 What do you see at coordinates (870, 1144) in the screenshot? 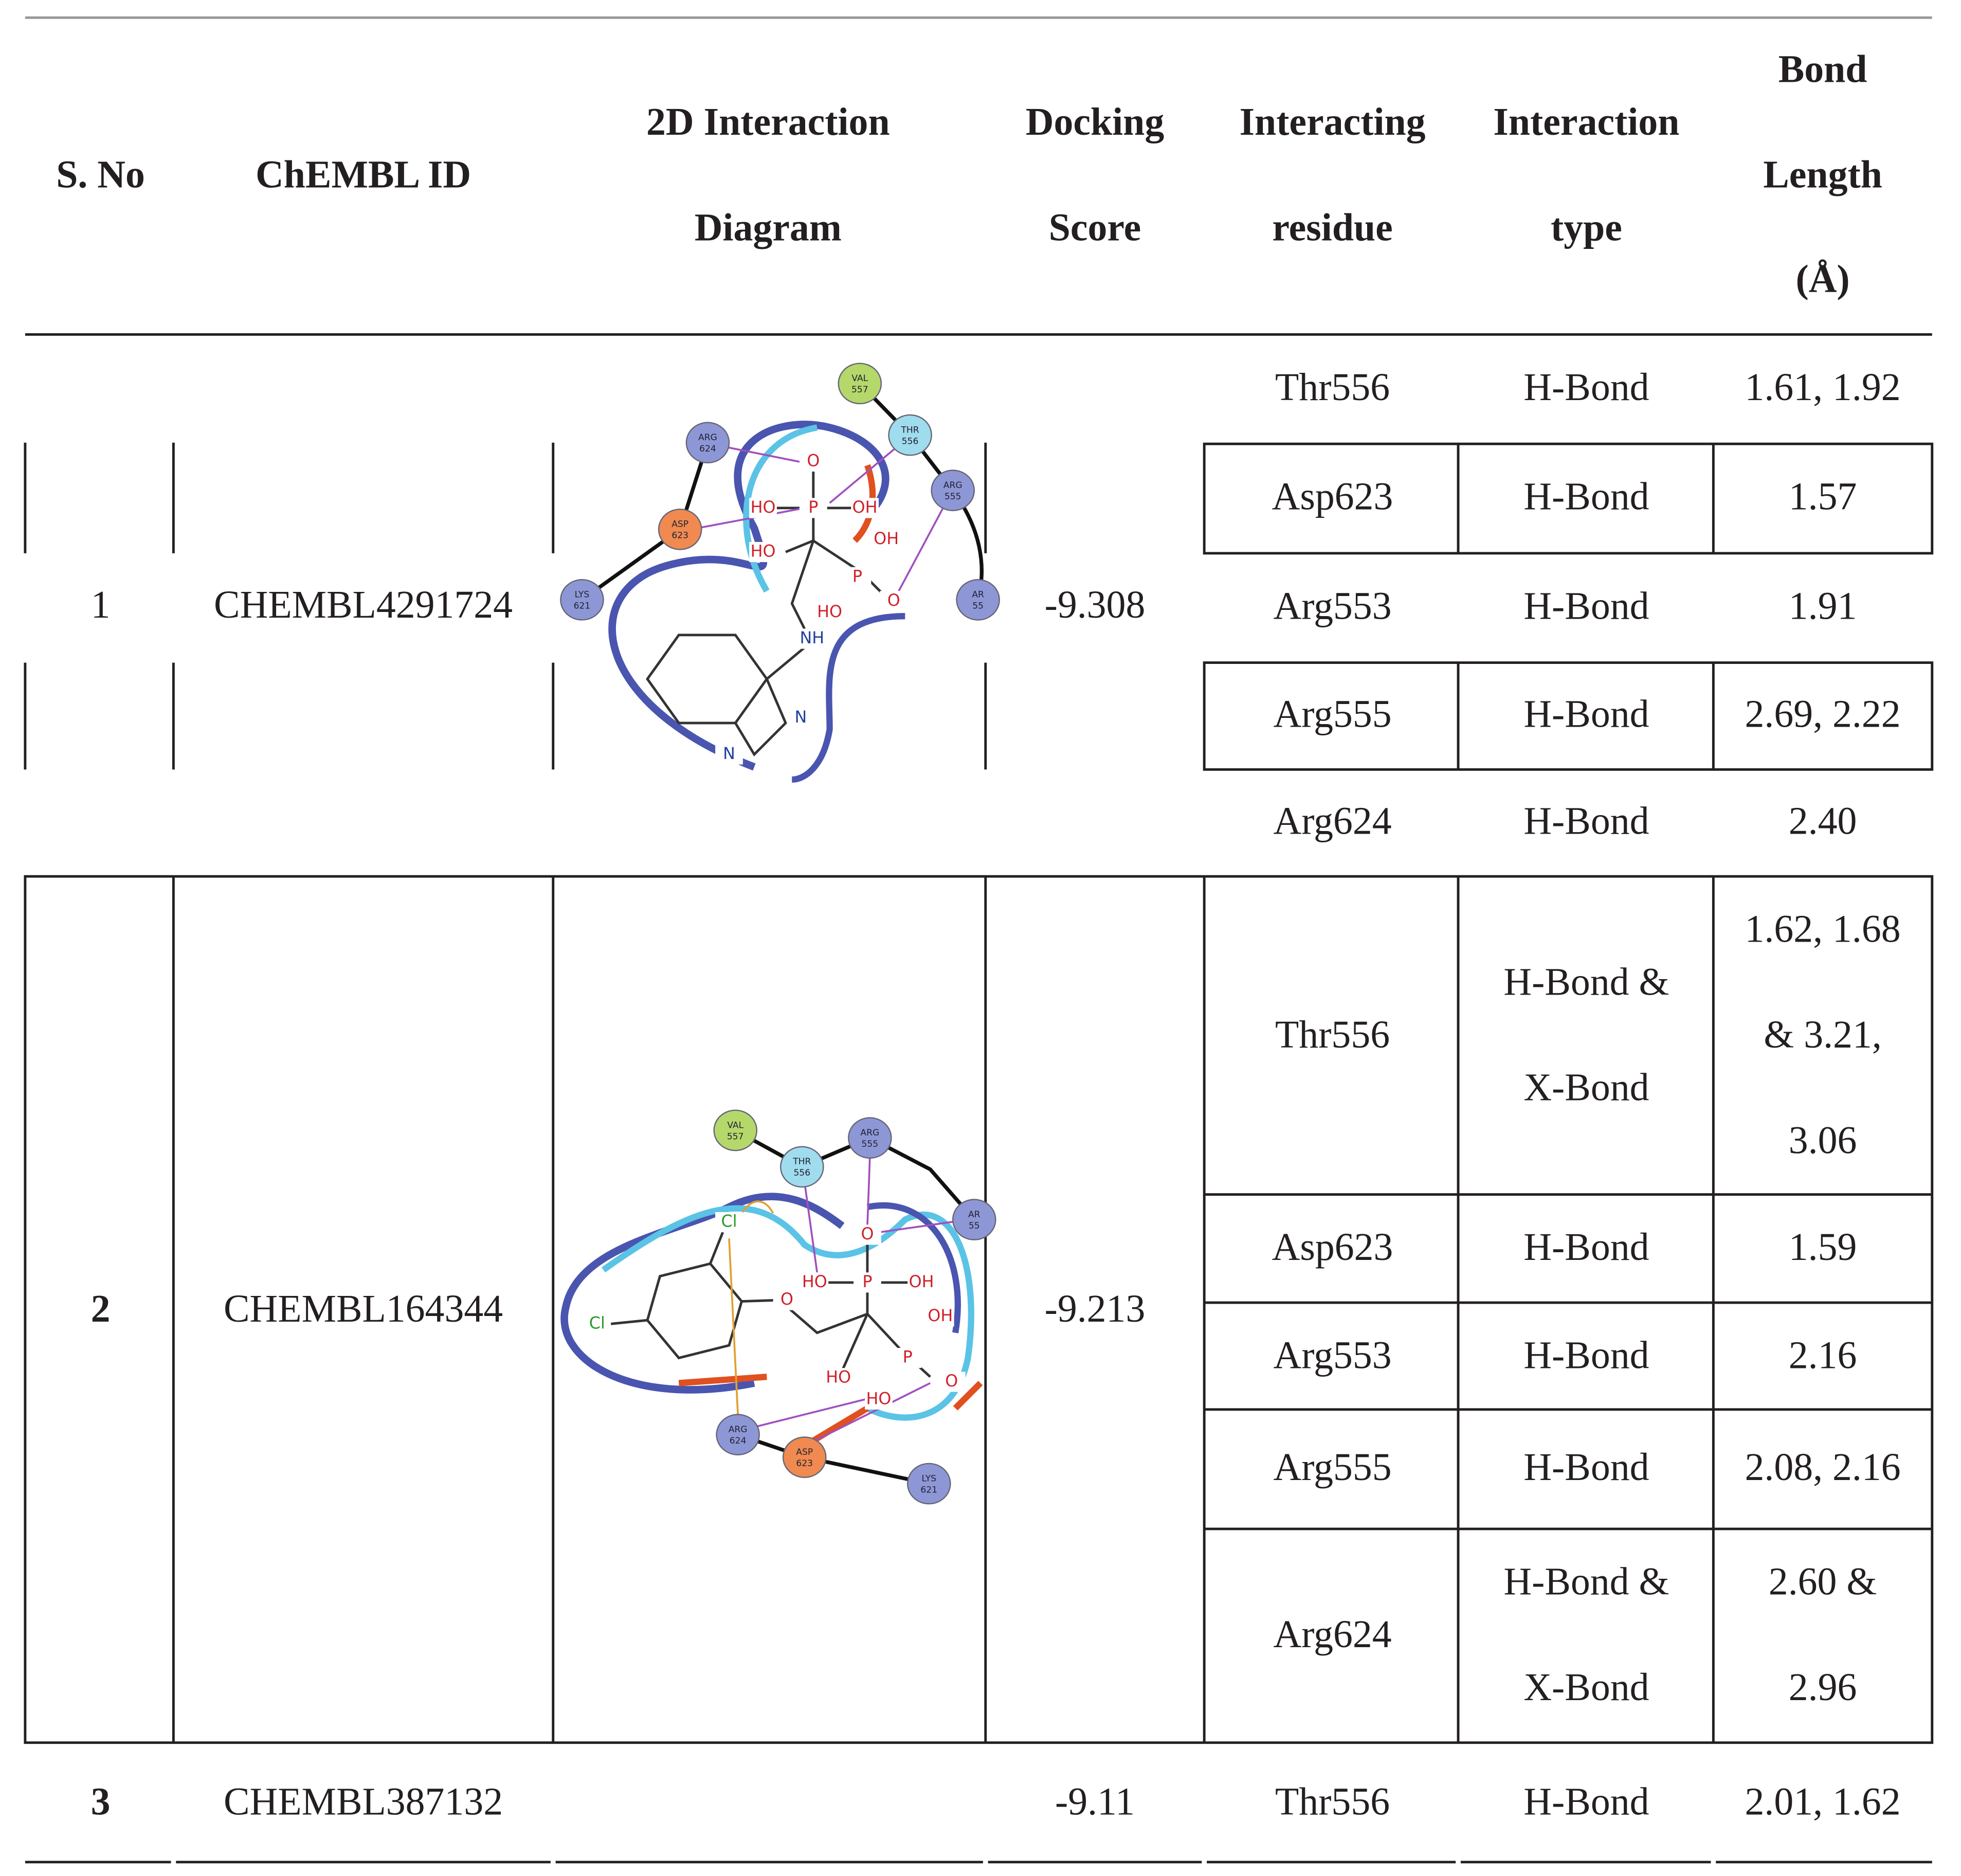
I see `residue-label: 555` at bounding box center [870, 1144].